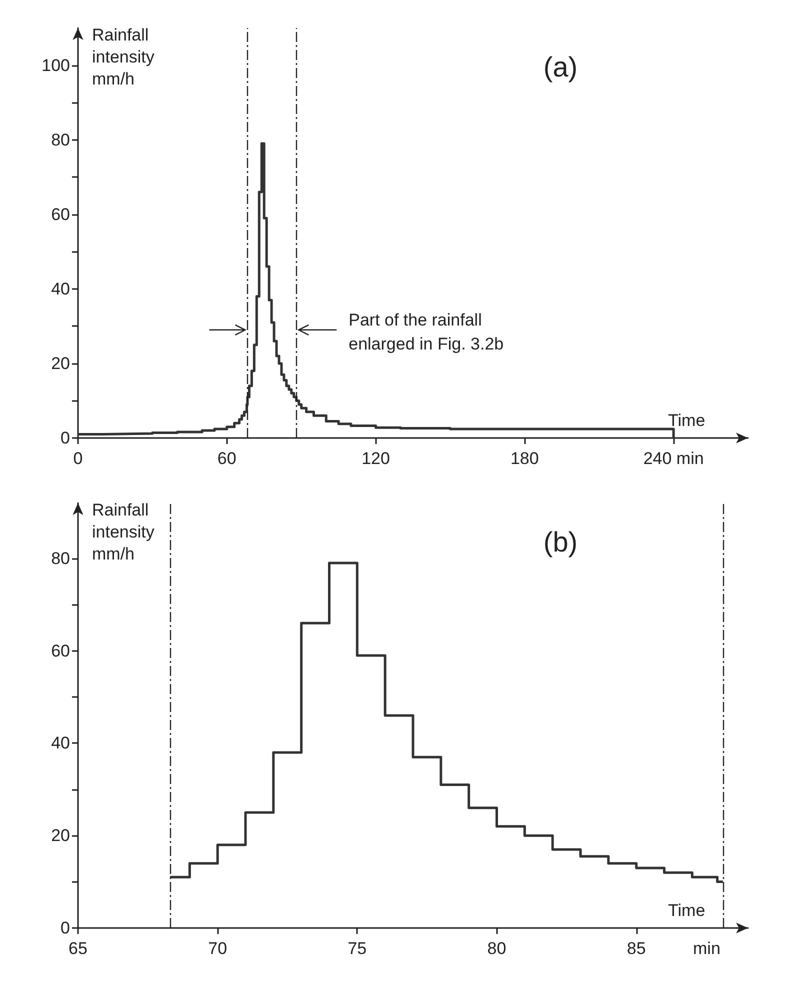  What do you see at coordinates (524, 458) in the screenshot?
I see `x-tick-label: 180` at bounding box center [524, 458].